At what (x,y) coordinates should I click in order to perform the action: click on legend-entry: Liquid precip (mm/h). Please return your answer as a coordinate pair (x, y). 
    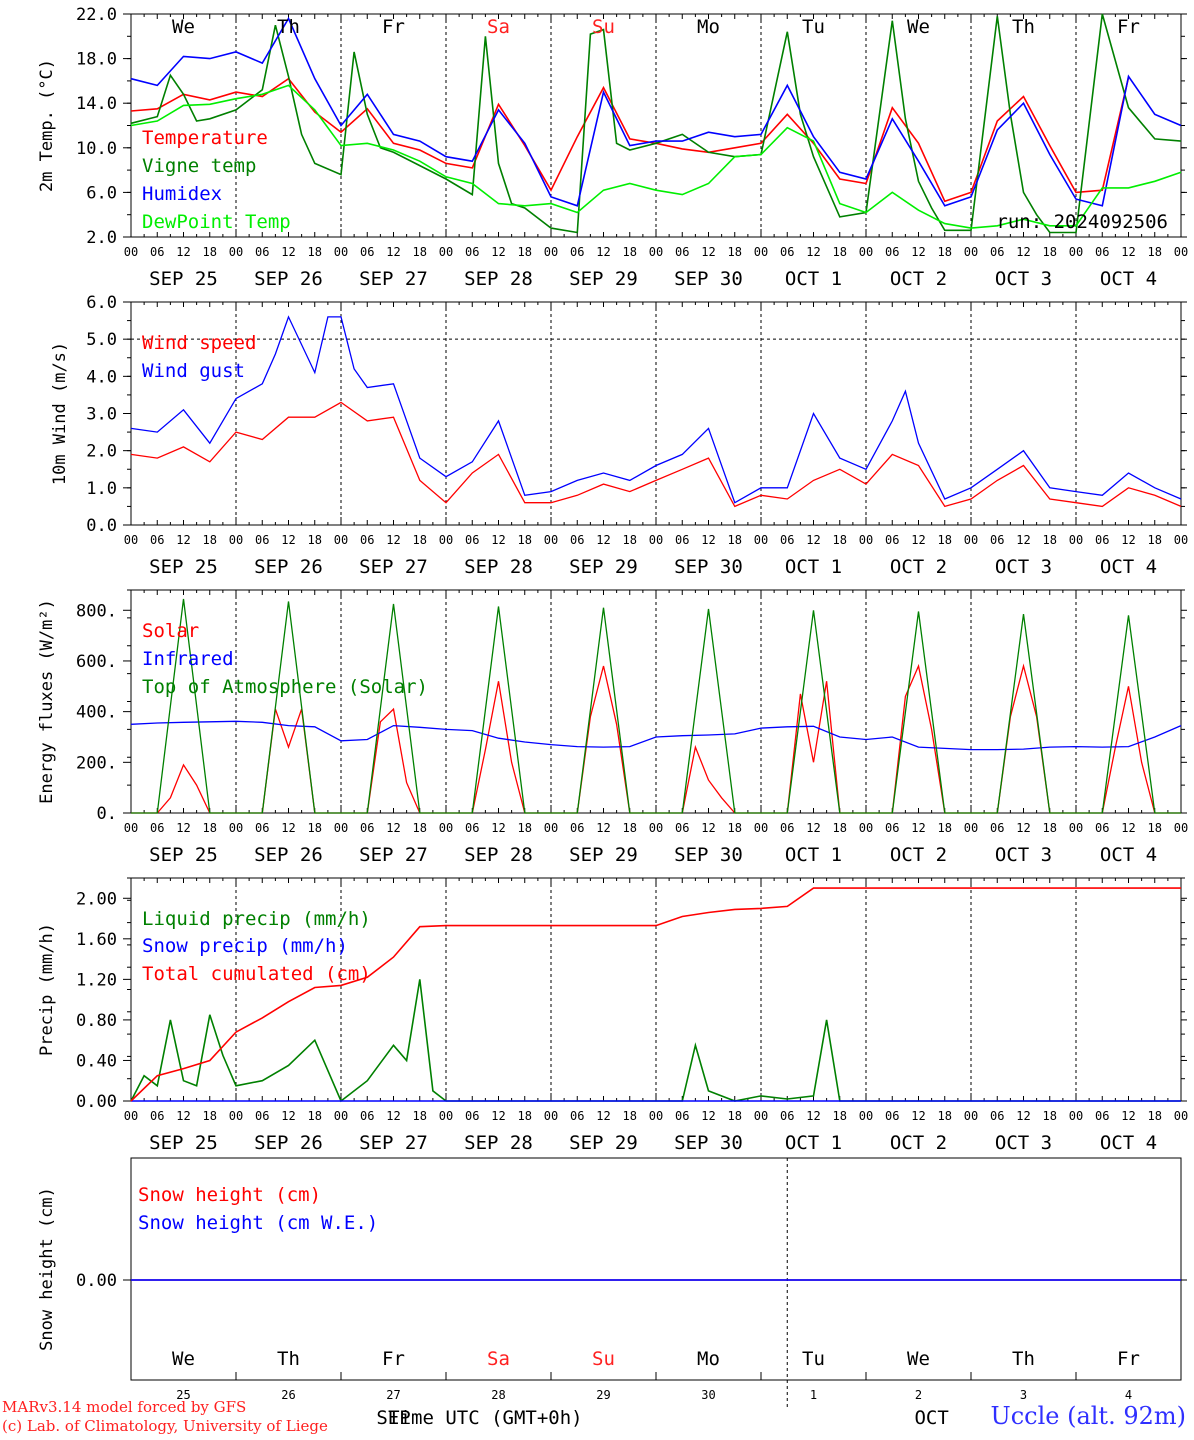
    Looking at the image, I should click on (256, 919).